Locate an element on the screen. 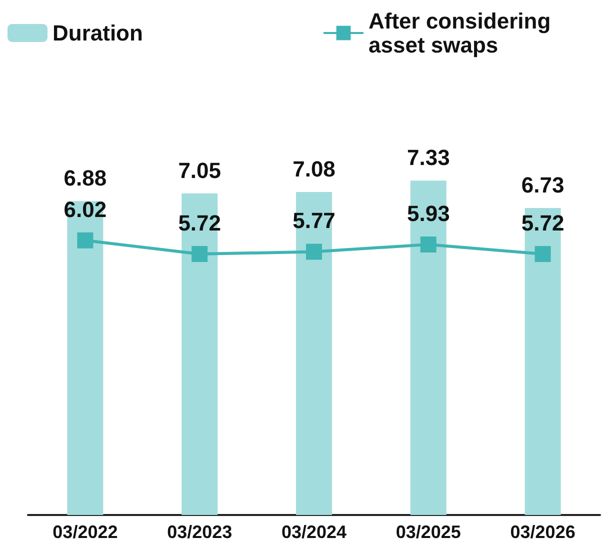 The width and height of the screenshot is (616, 543). x-tick-label: 03/2025 is located at coordinates (428, 532).